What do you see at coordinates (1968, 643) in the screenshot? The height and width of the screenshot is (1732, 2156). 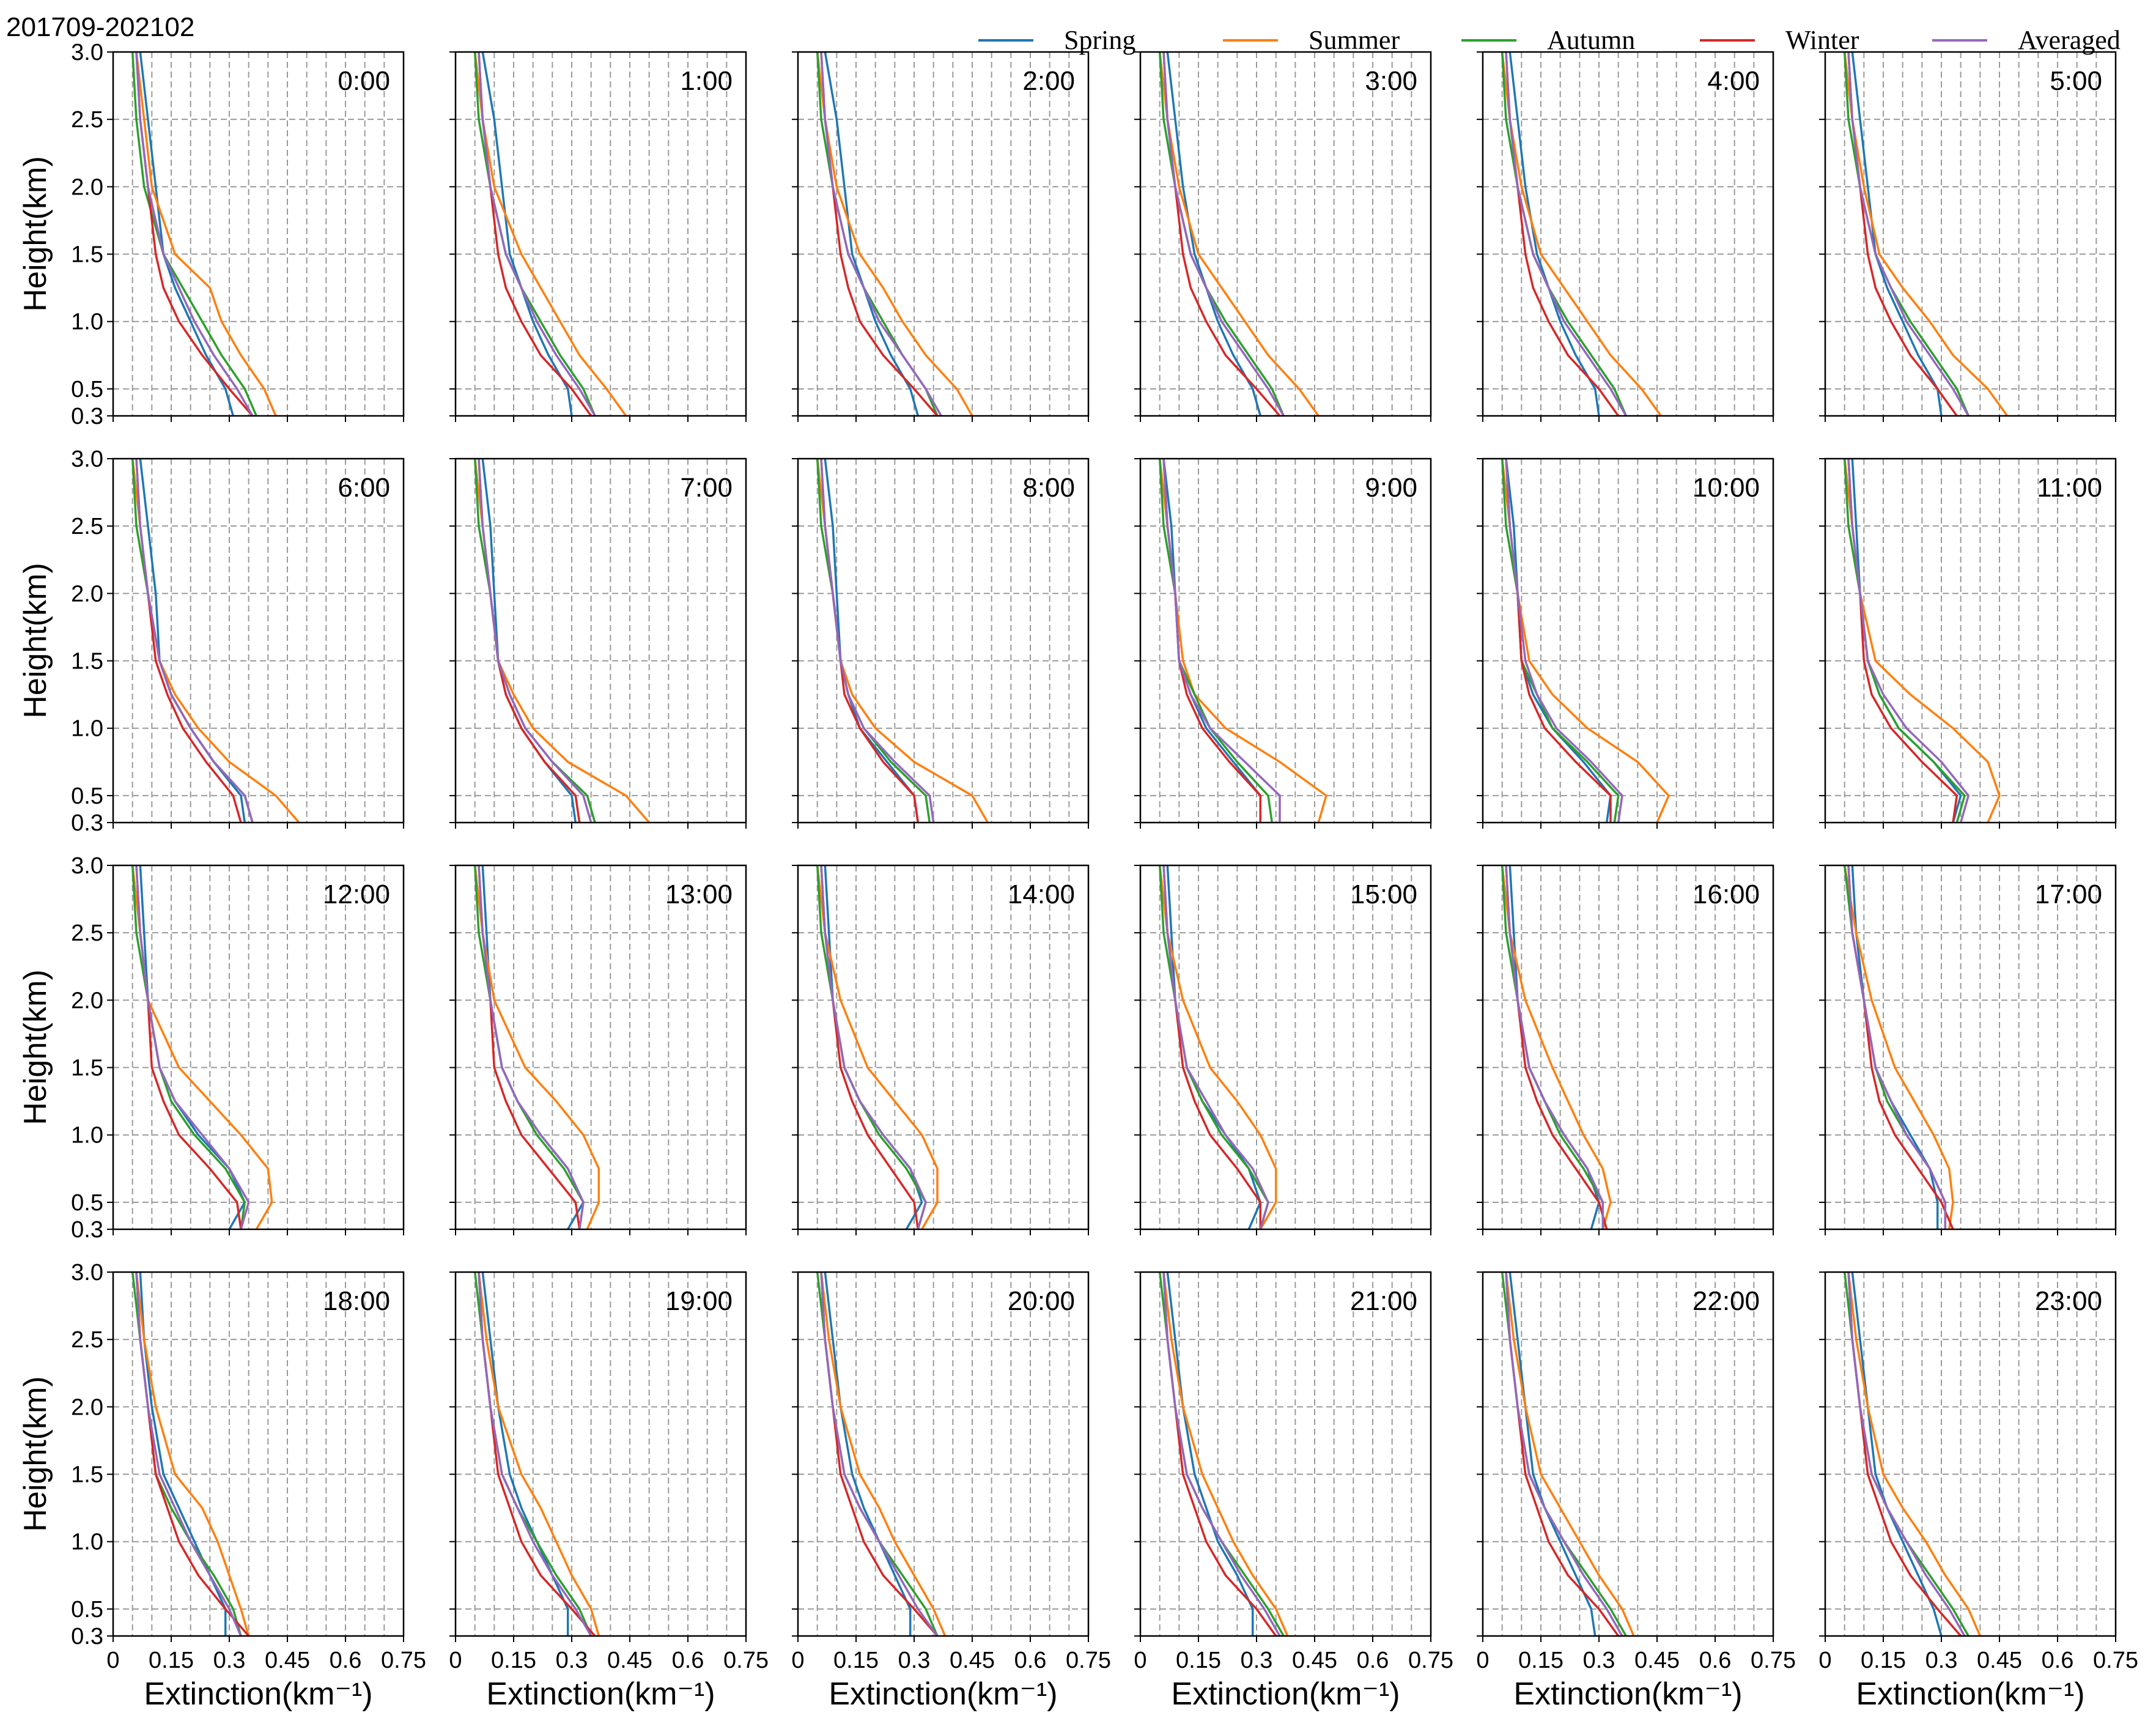 I see `panel-11: 11:00` at bounding box center [1968, 643].